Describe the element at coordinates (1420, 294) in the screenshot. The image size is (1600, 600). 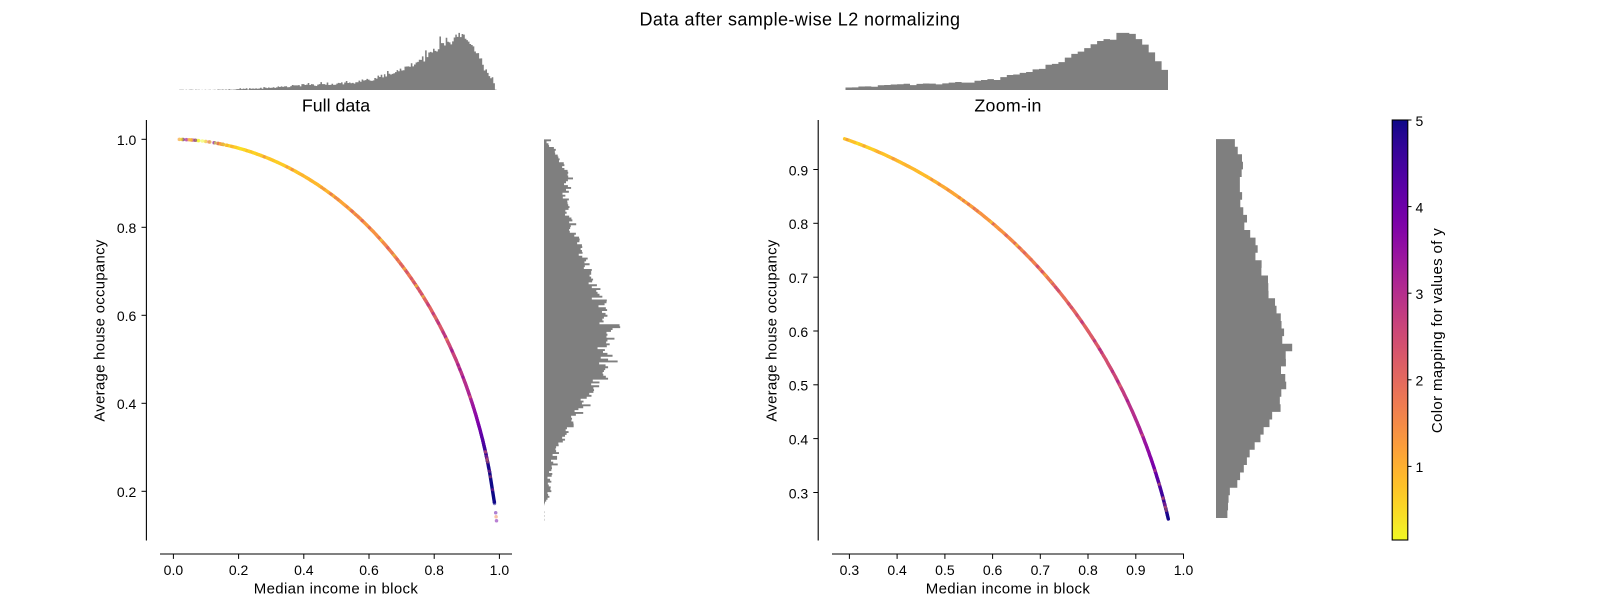
I see `svg-text: 3` at that location.